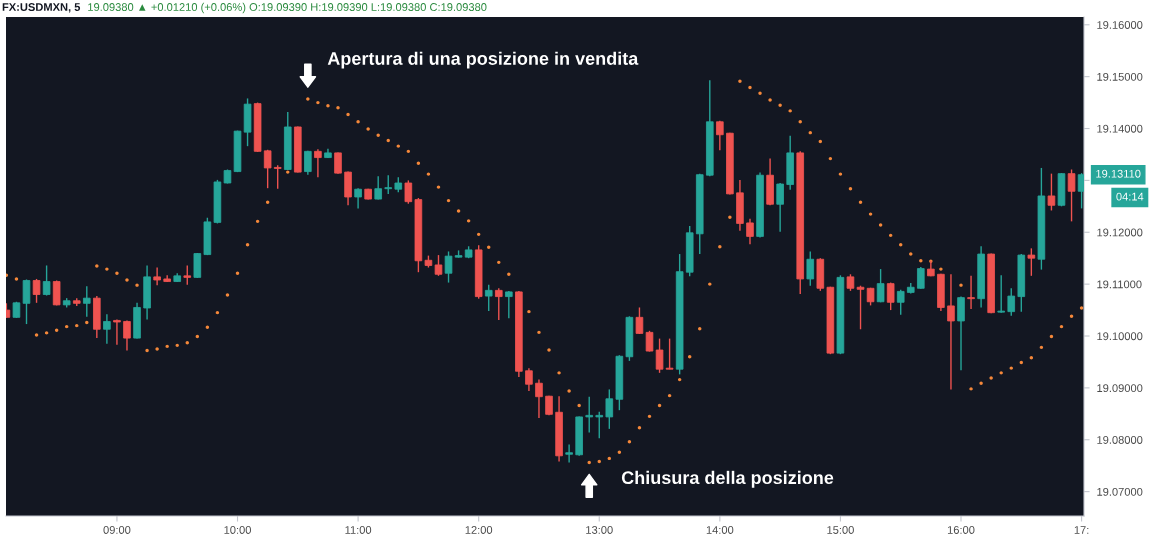  I want to click on y-tick-label: 19.09000, so click(1120, 388).